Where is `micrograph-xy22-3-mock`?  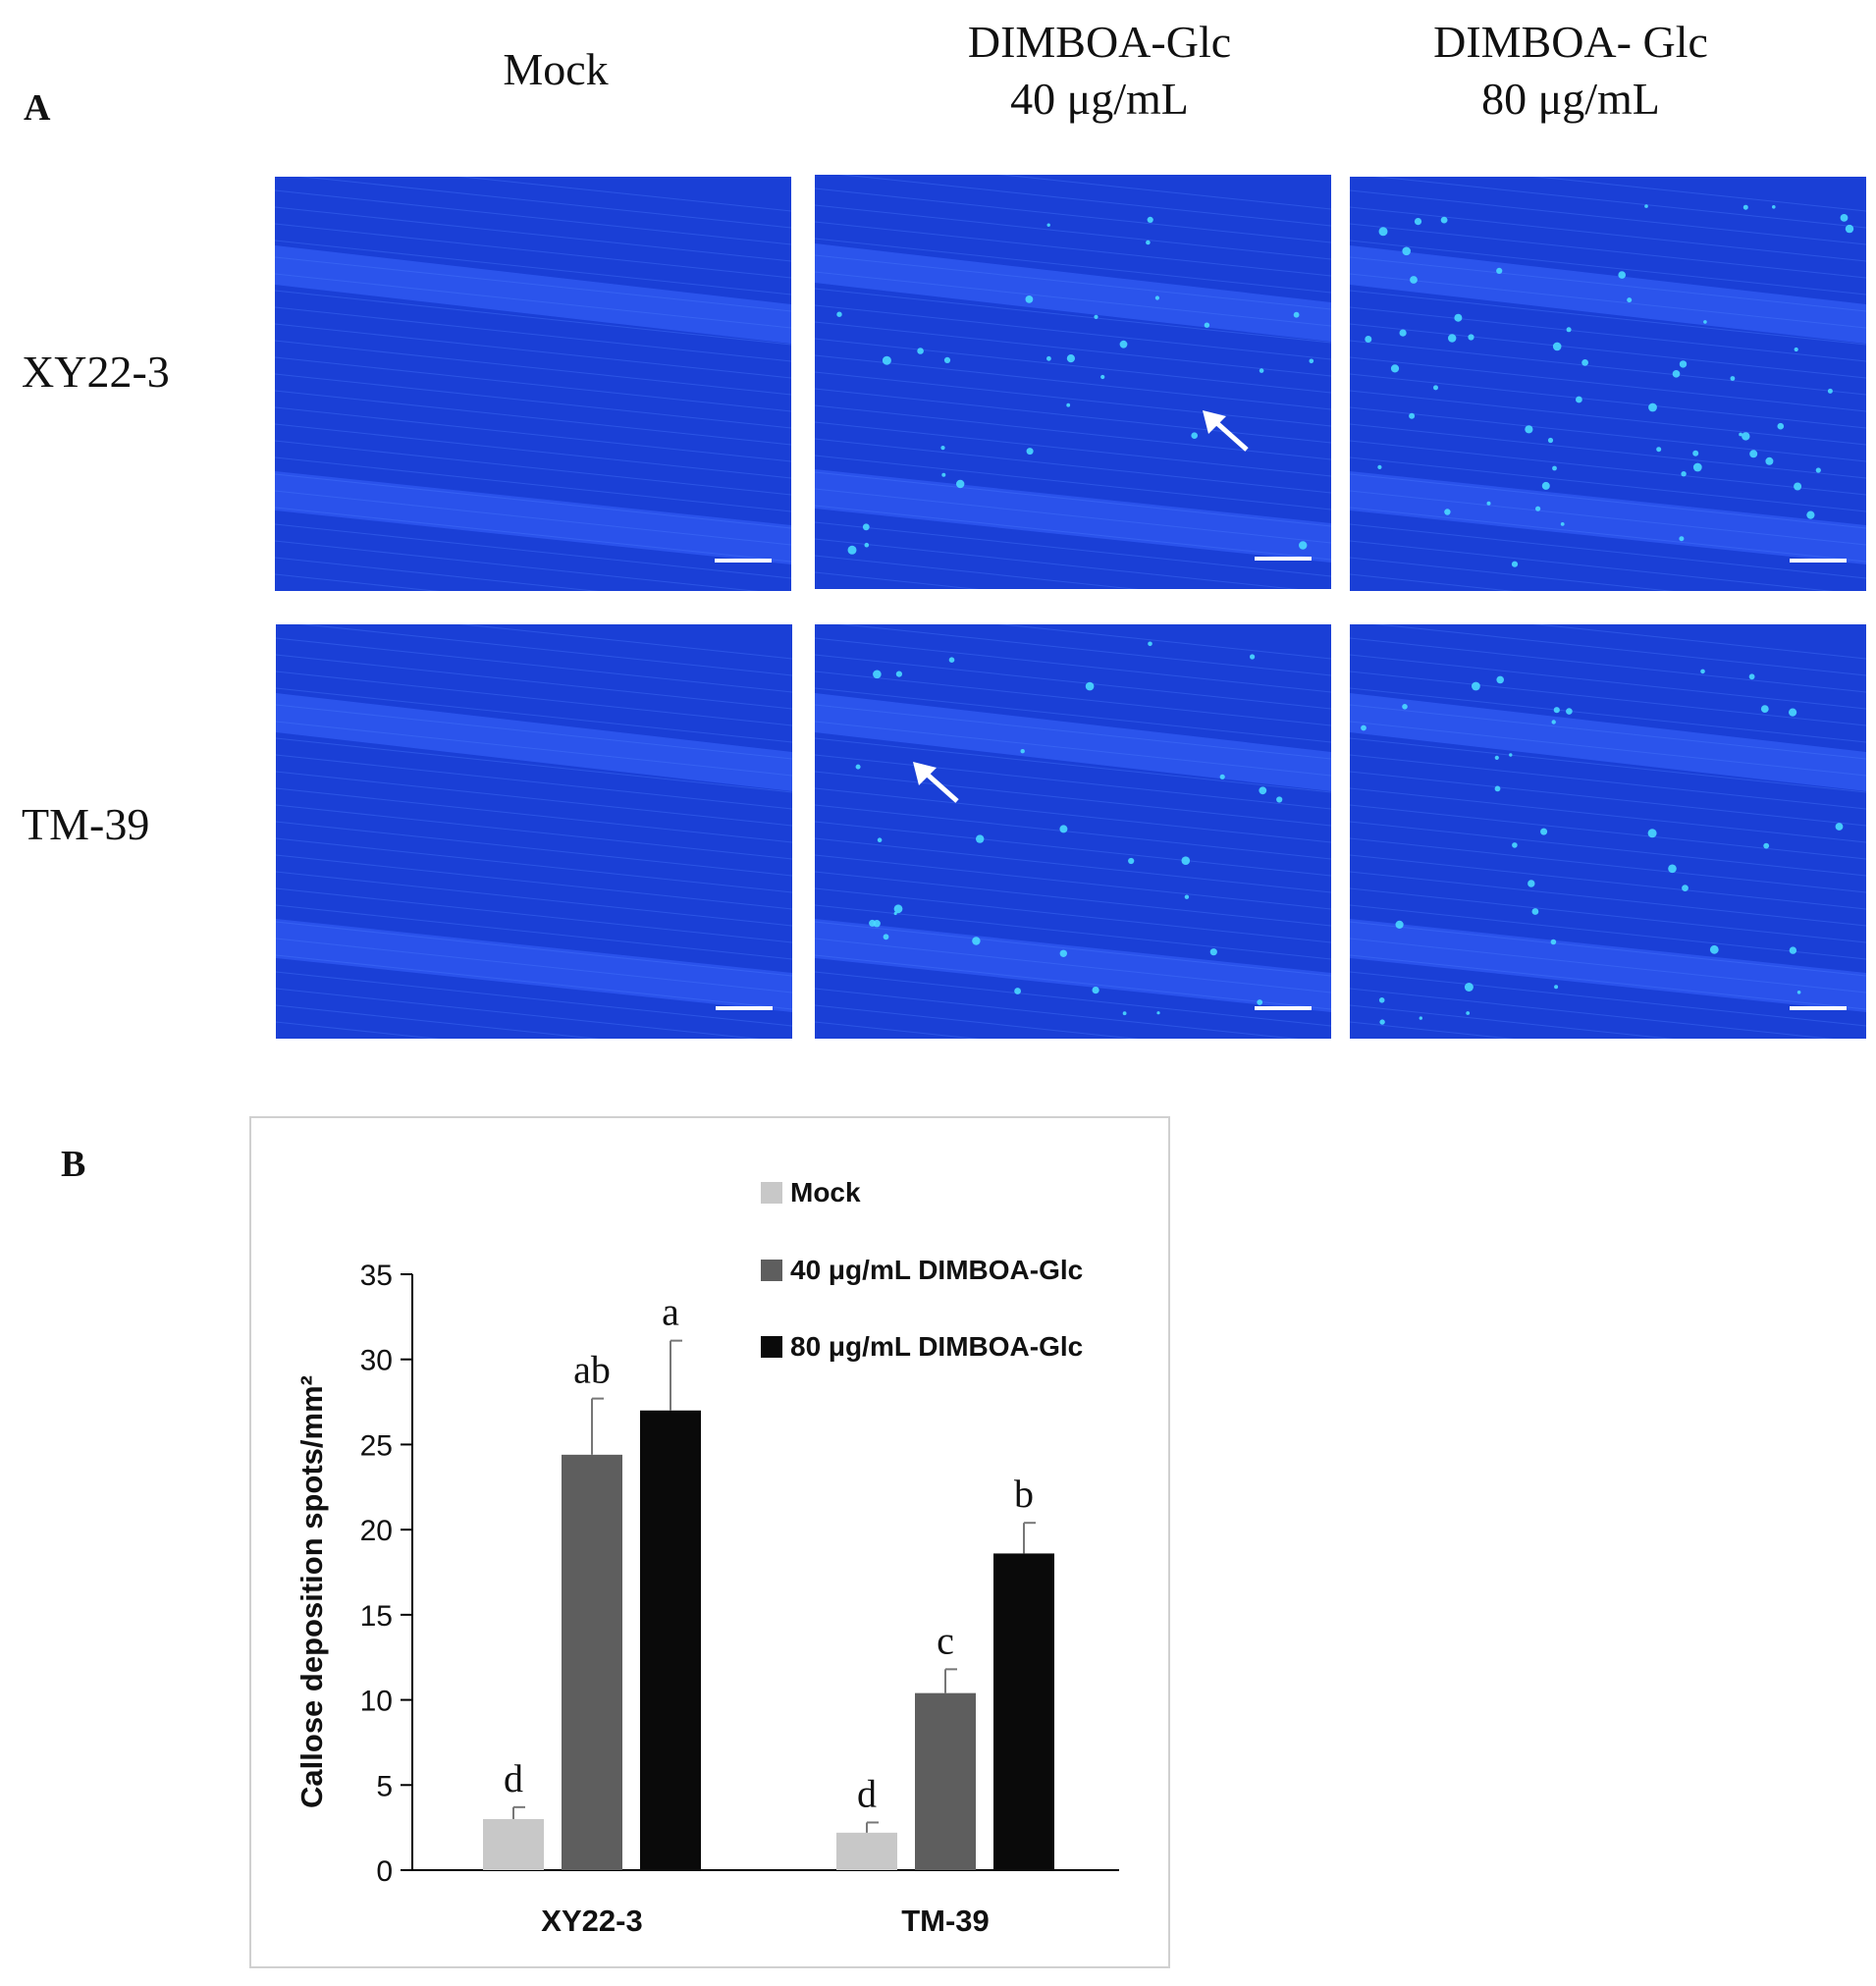 micrograph-xy22-3-mock is located at coordinates (533, 384).